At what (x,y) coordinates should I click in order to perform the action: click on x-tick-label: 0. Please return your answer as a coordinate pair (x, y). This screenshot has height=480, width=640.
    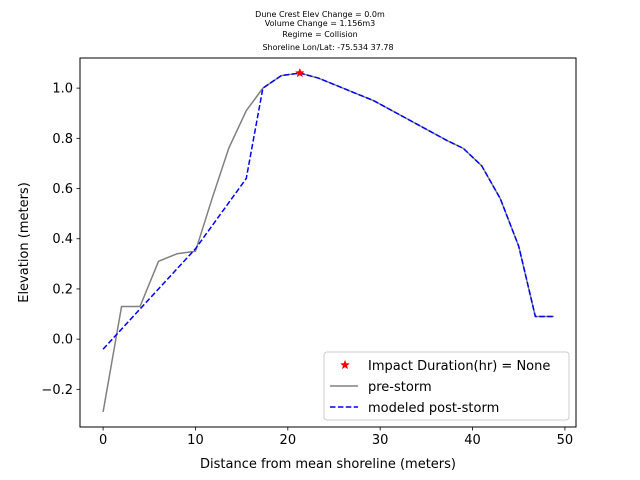
    Looking at the image, I should click on (103, 440).